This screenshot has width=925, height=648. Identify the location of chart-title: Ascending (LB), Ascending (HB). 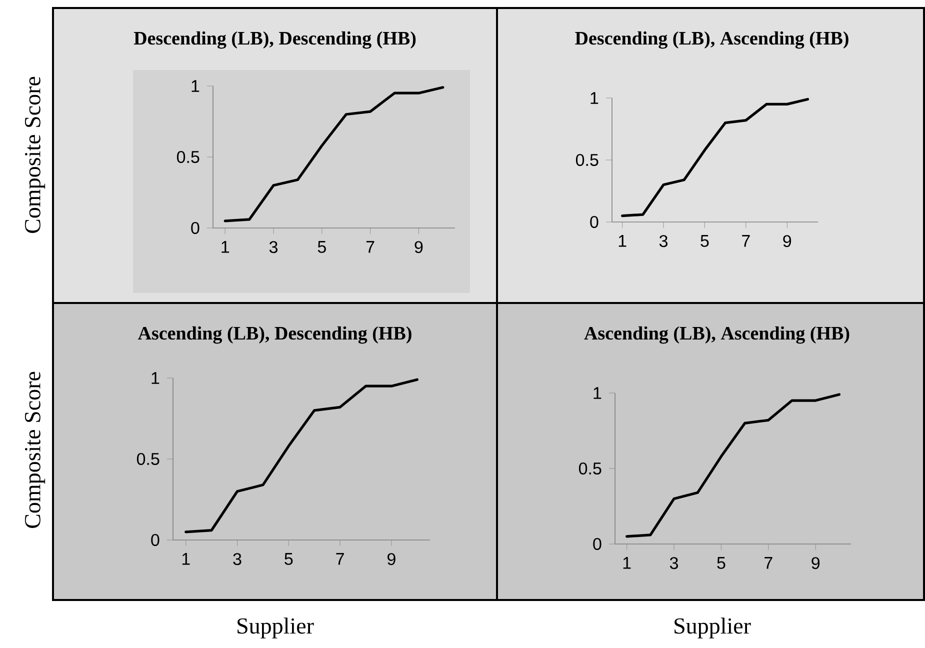
(717, 335).